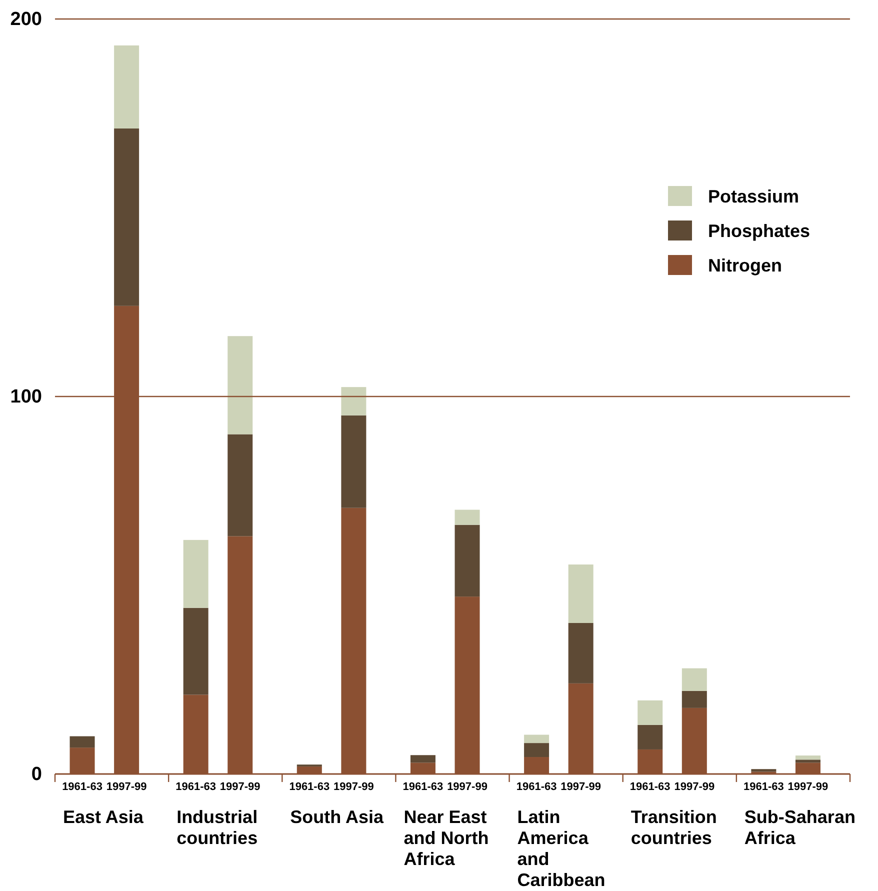 The image size is (878, 891). What do you see at coordinates (446, 838) in the screenshot?
I see `text: Near East and North Africa` at bounding box center [446, 838].